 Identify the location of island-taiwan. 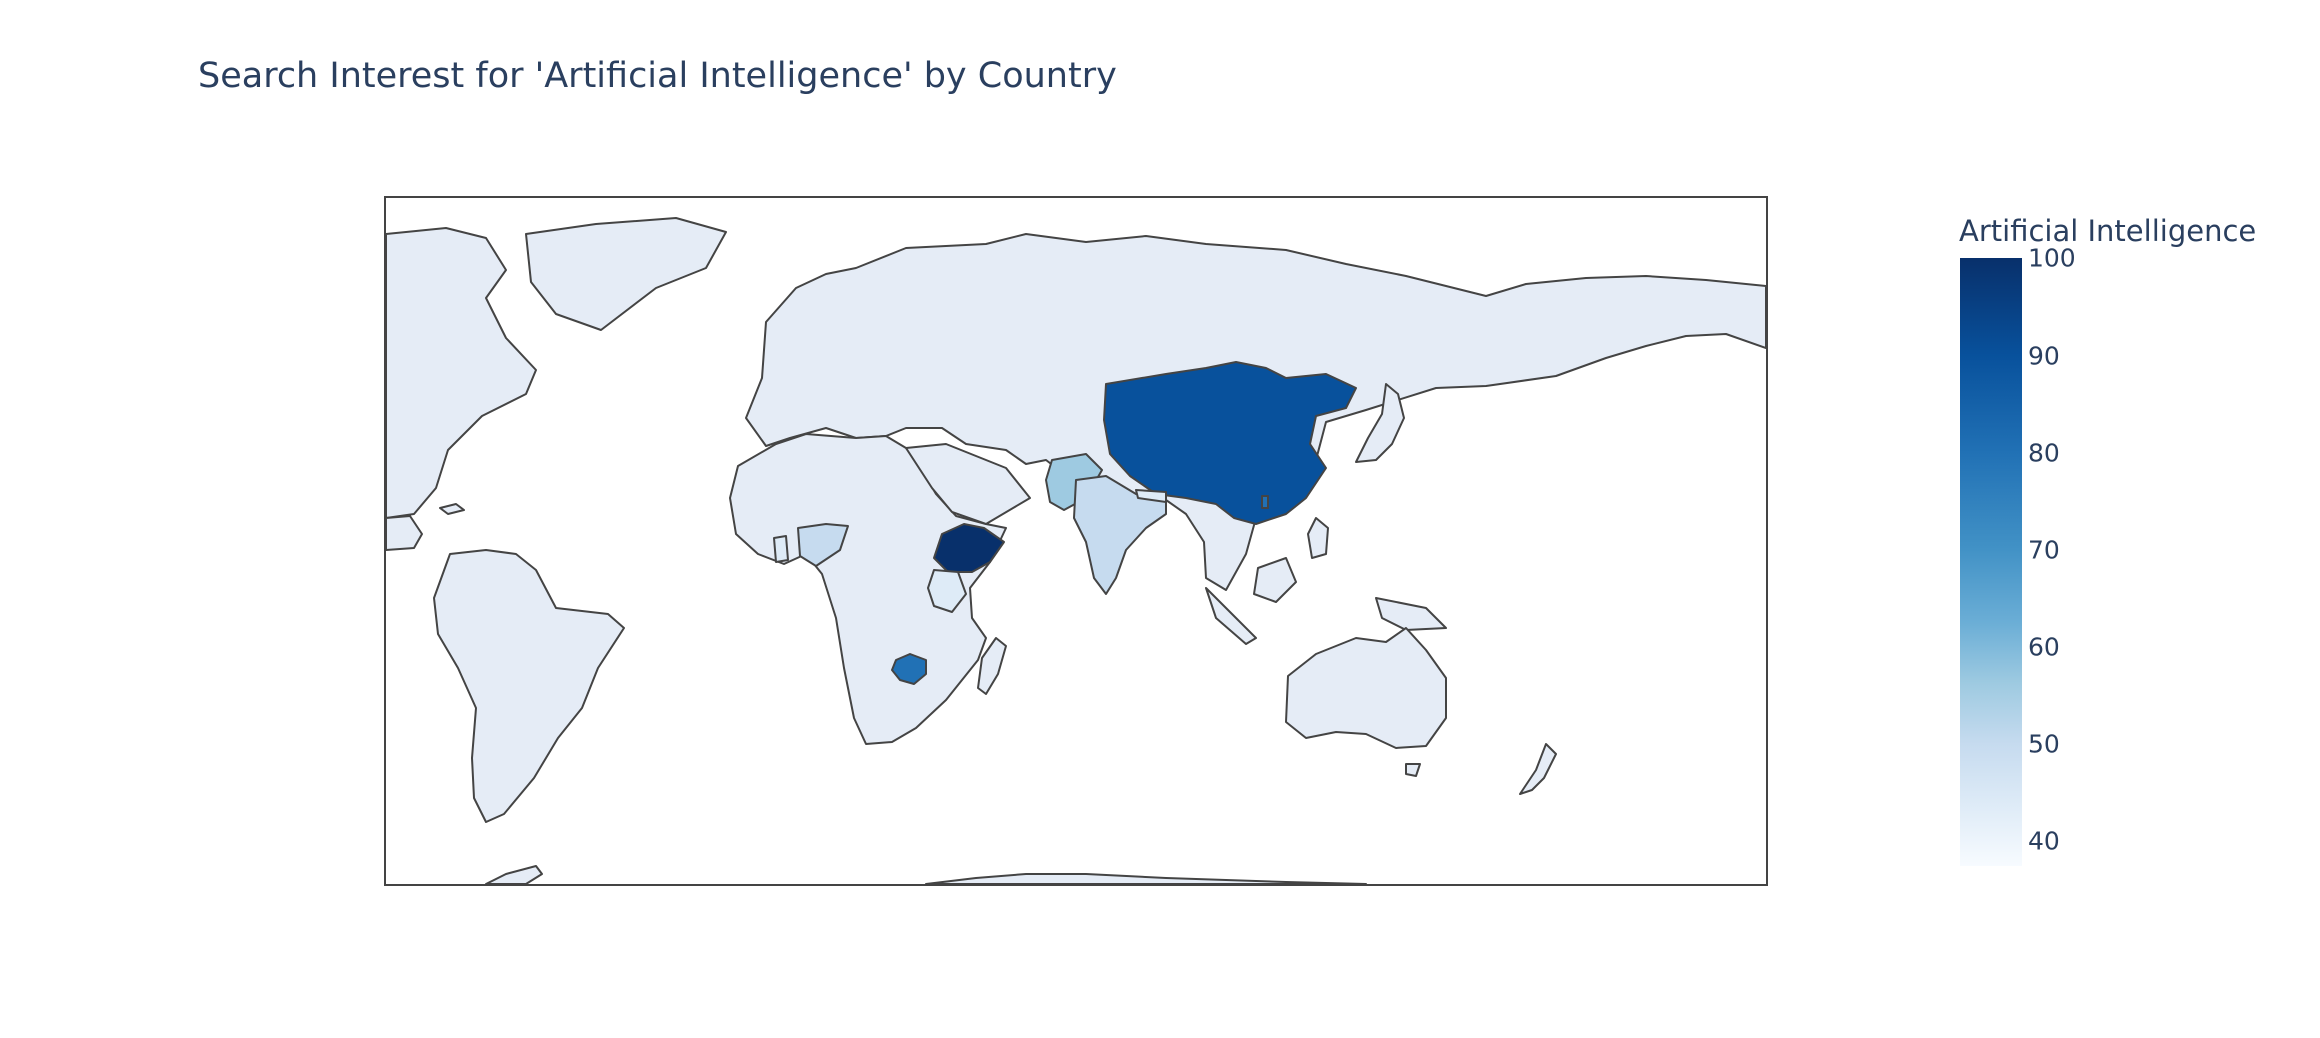
(1265, 502).